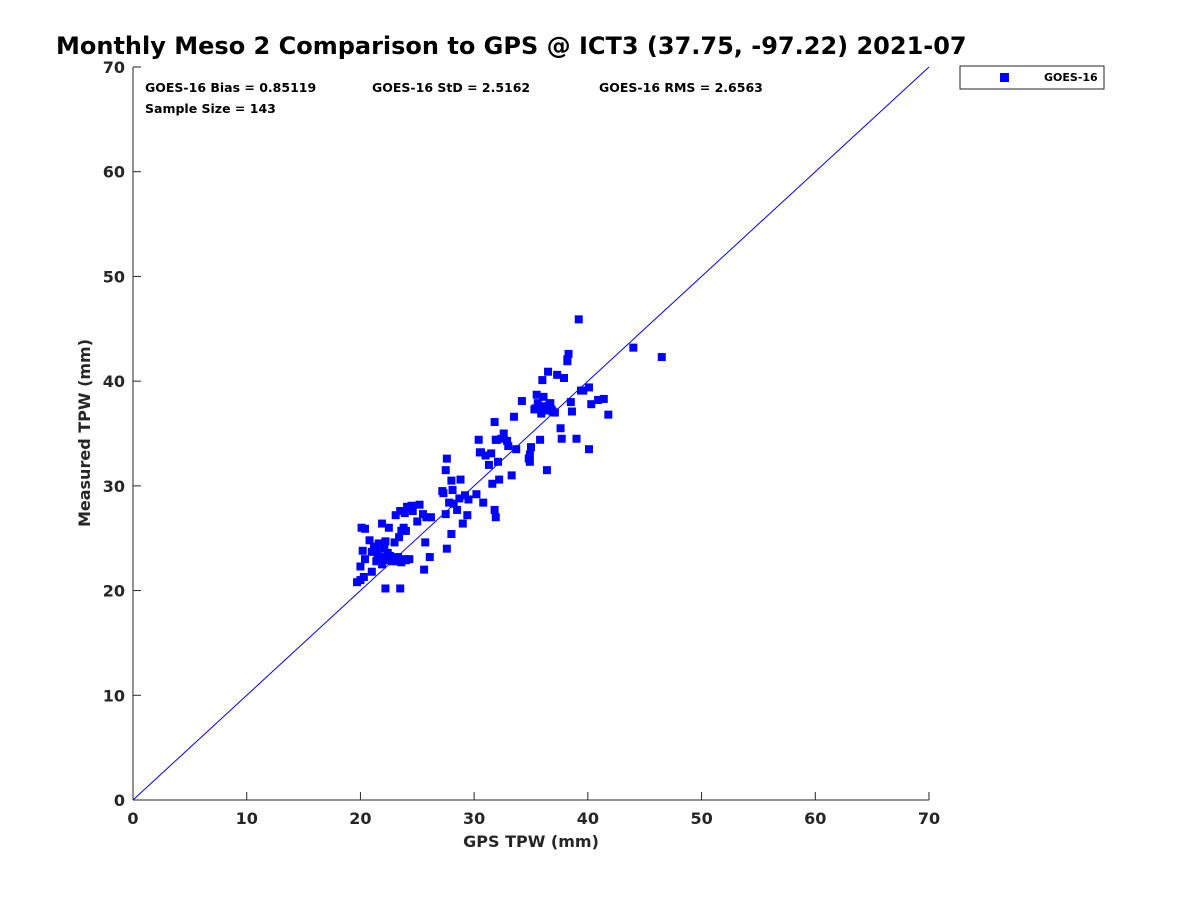  I want to click on y-axis-label: Measured TPW (mm), so click(84, 433).